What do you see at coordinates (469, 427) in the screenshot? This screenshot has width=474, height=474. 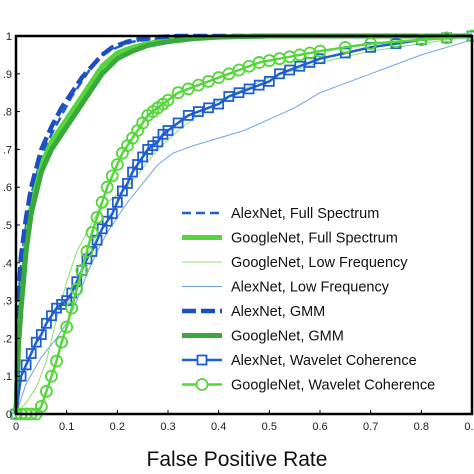 I see `x-tick-label: 0.9` at bounding box center [469, 427].